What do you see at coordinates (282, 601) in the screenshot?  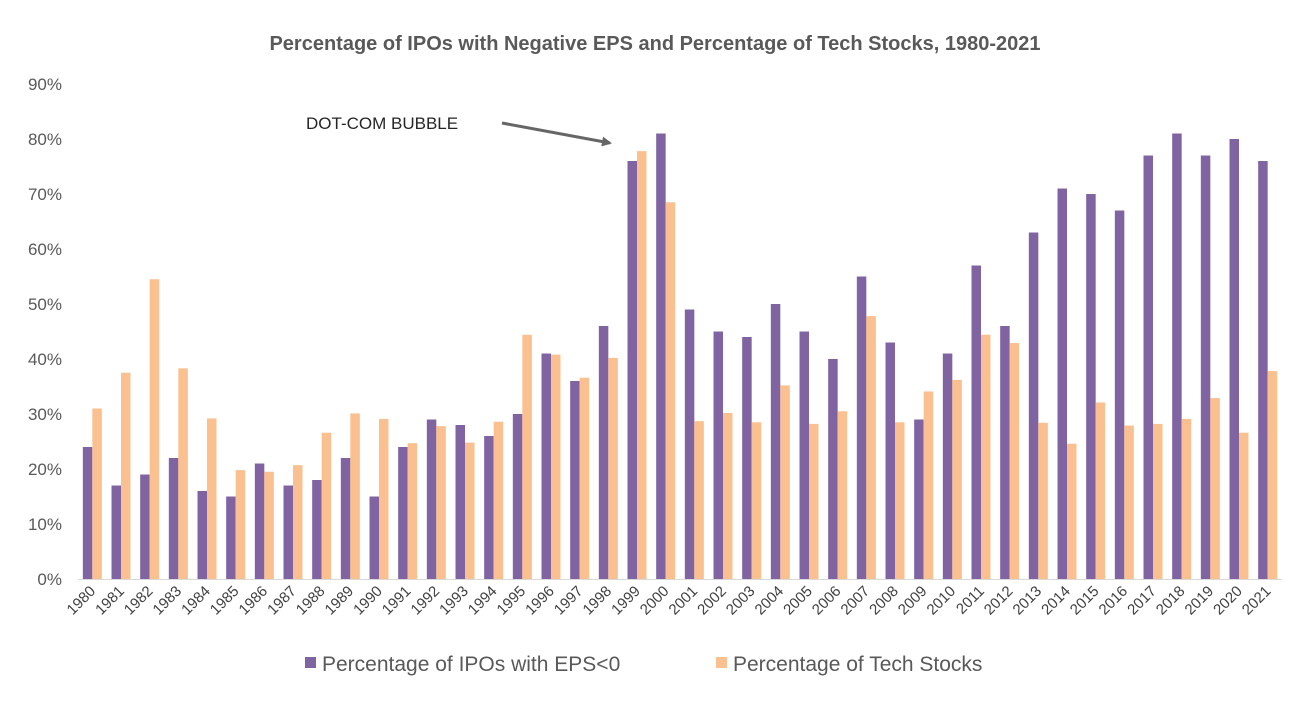 I see `x-tick-label: 1987` at bounding box center [282, 601].